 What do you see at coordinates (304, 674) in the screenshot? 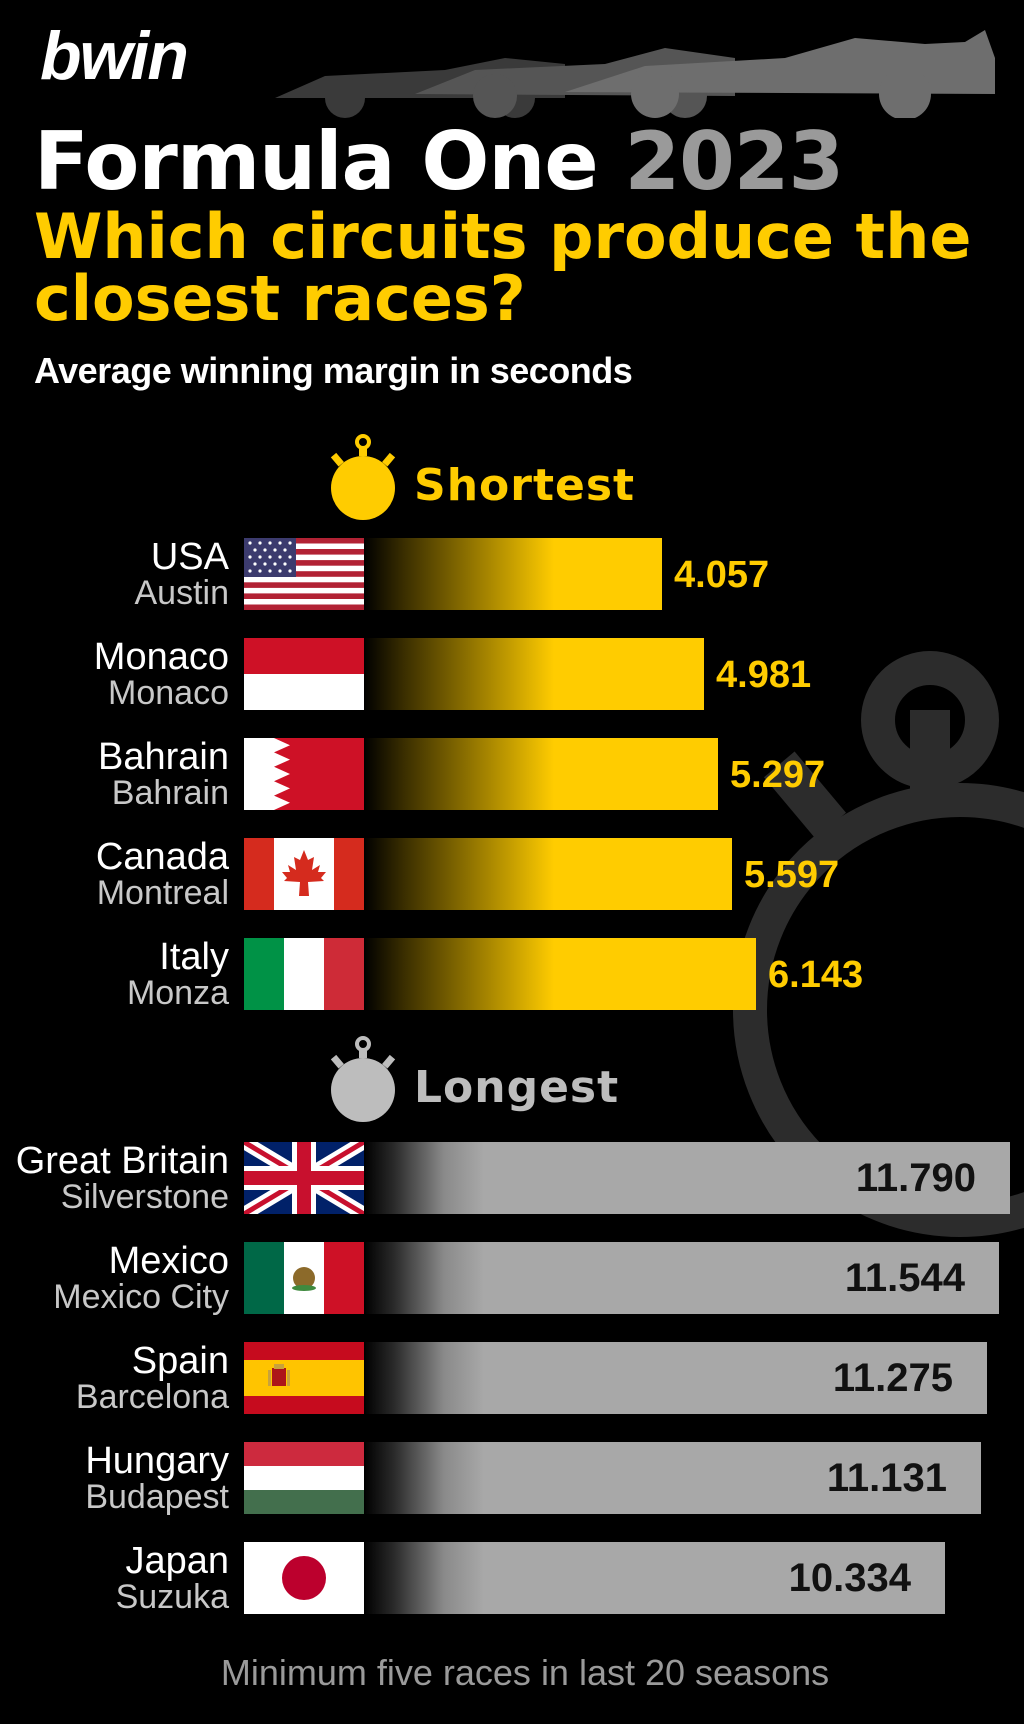
I see `monaco-flag-icon` at bounding box center [304, 674].